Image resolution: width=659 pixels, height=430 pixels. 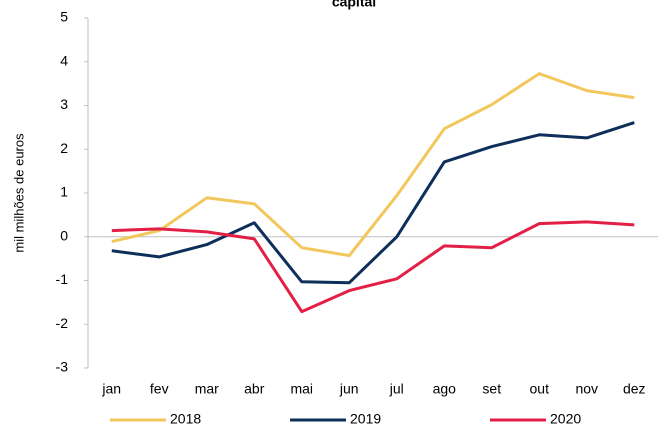 I want to click on x-tick-label: jun, so click(x=349, y=389).